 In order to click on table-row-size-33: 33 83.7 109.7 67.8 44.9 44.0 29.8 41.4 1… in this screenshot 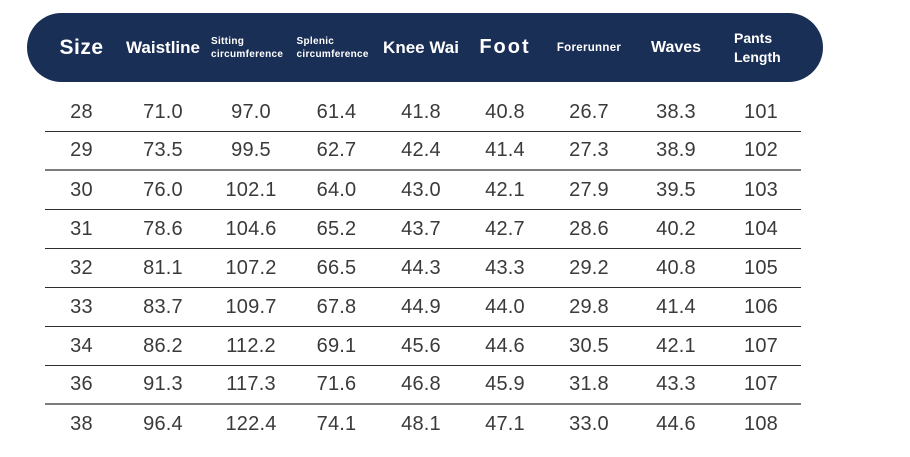, I will do `click(423, 307)`.